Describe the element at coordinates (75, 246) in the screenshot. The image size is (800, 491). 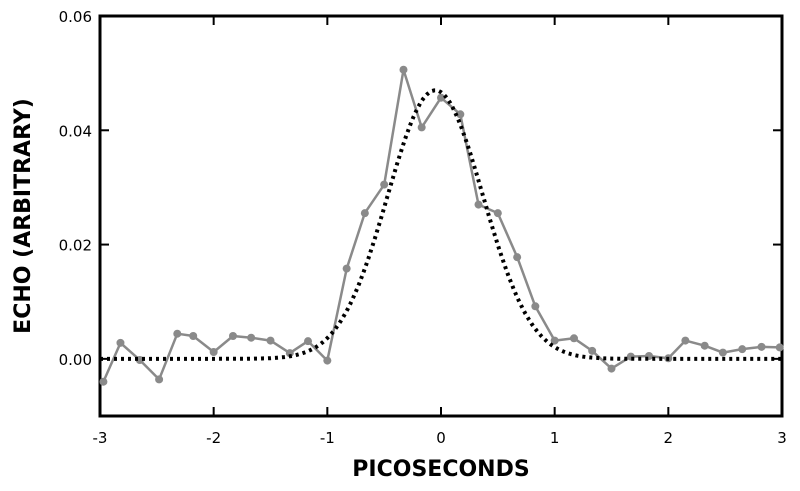
I see `y-tick-label: 0.02` at that location.